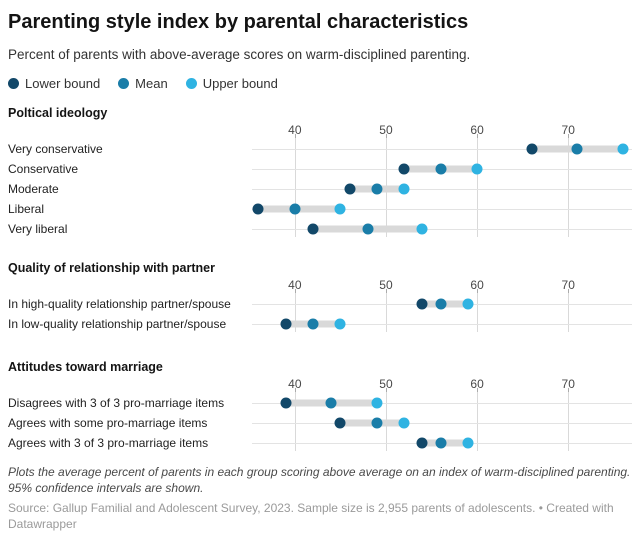 The width and height of the screenshot is (640, 540). What do you see at coordinates (58, 113) in the screenshot?
I see `section-title: Poltical ideology` at bounding box center [58, 113].